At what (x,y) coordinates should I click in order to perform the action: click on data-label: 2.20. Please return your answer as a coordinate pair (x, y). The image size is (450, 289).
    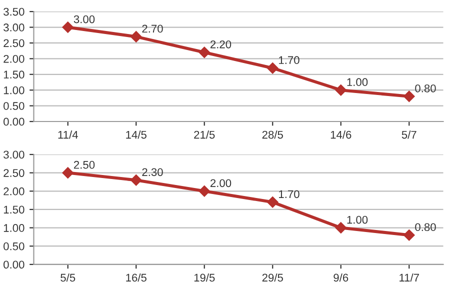
    Looking at the image, I should click on (221, 44).